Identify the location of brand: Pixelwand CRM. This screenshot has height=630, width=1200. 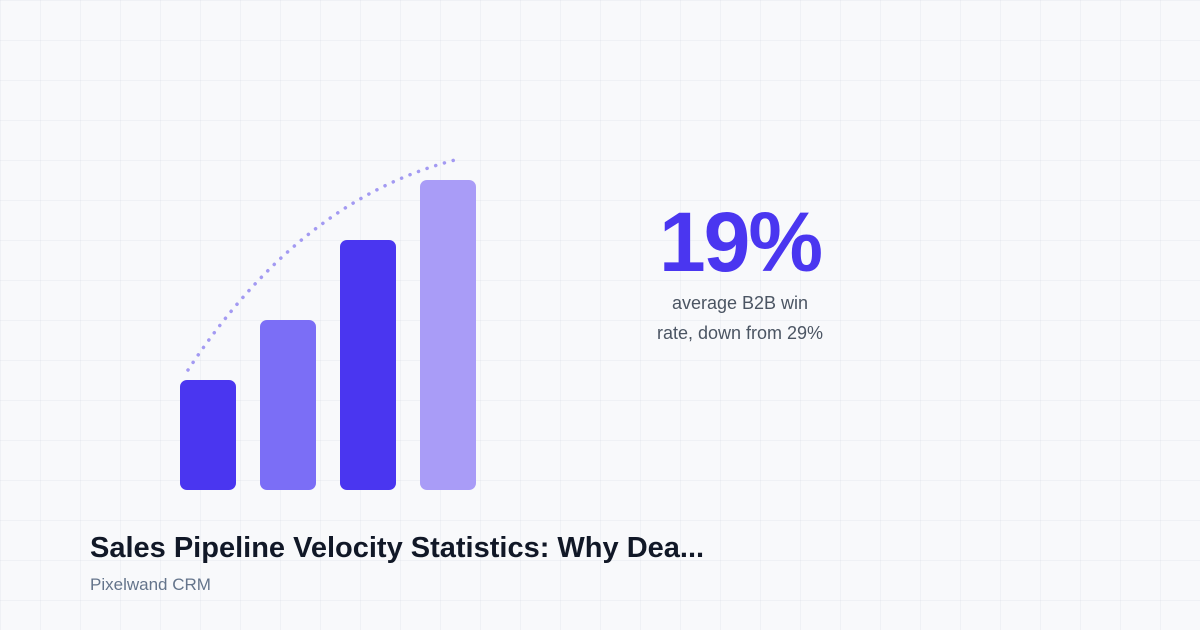
(150, 584).